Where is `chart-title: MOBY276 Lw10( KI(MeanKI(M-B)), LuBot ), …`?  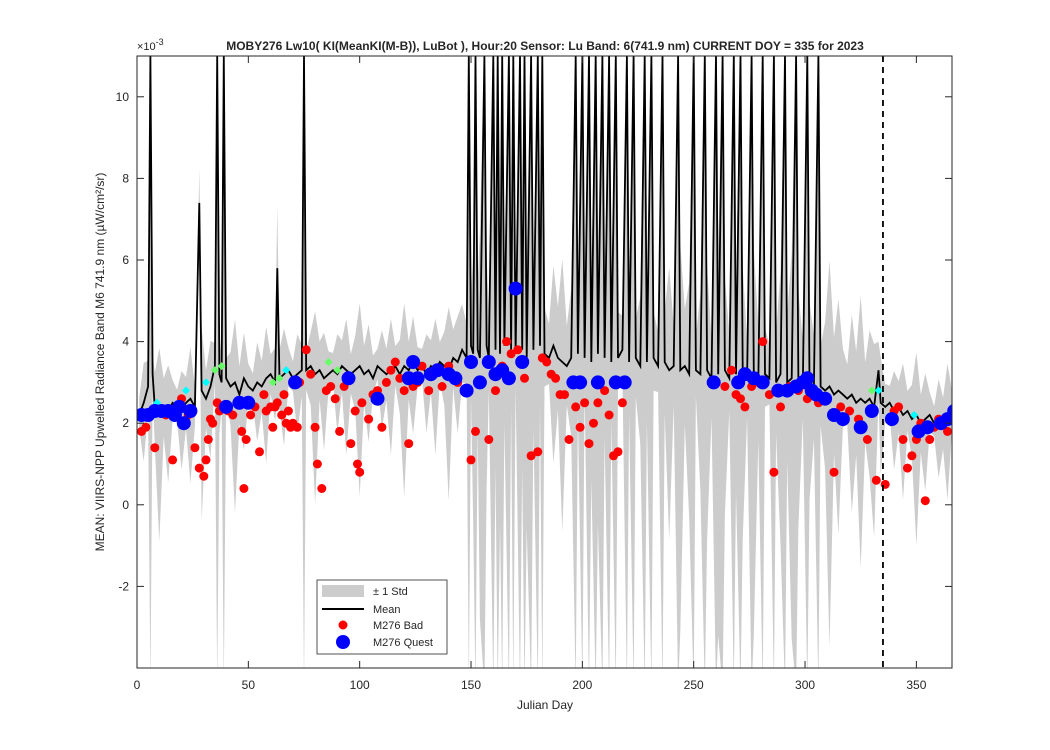
chart-title: MOBY276 Lw10( KI(MeanKI(M-B)), LuBot ), … is located at coordinates (545, 46).